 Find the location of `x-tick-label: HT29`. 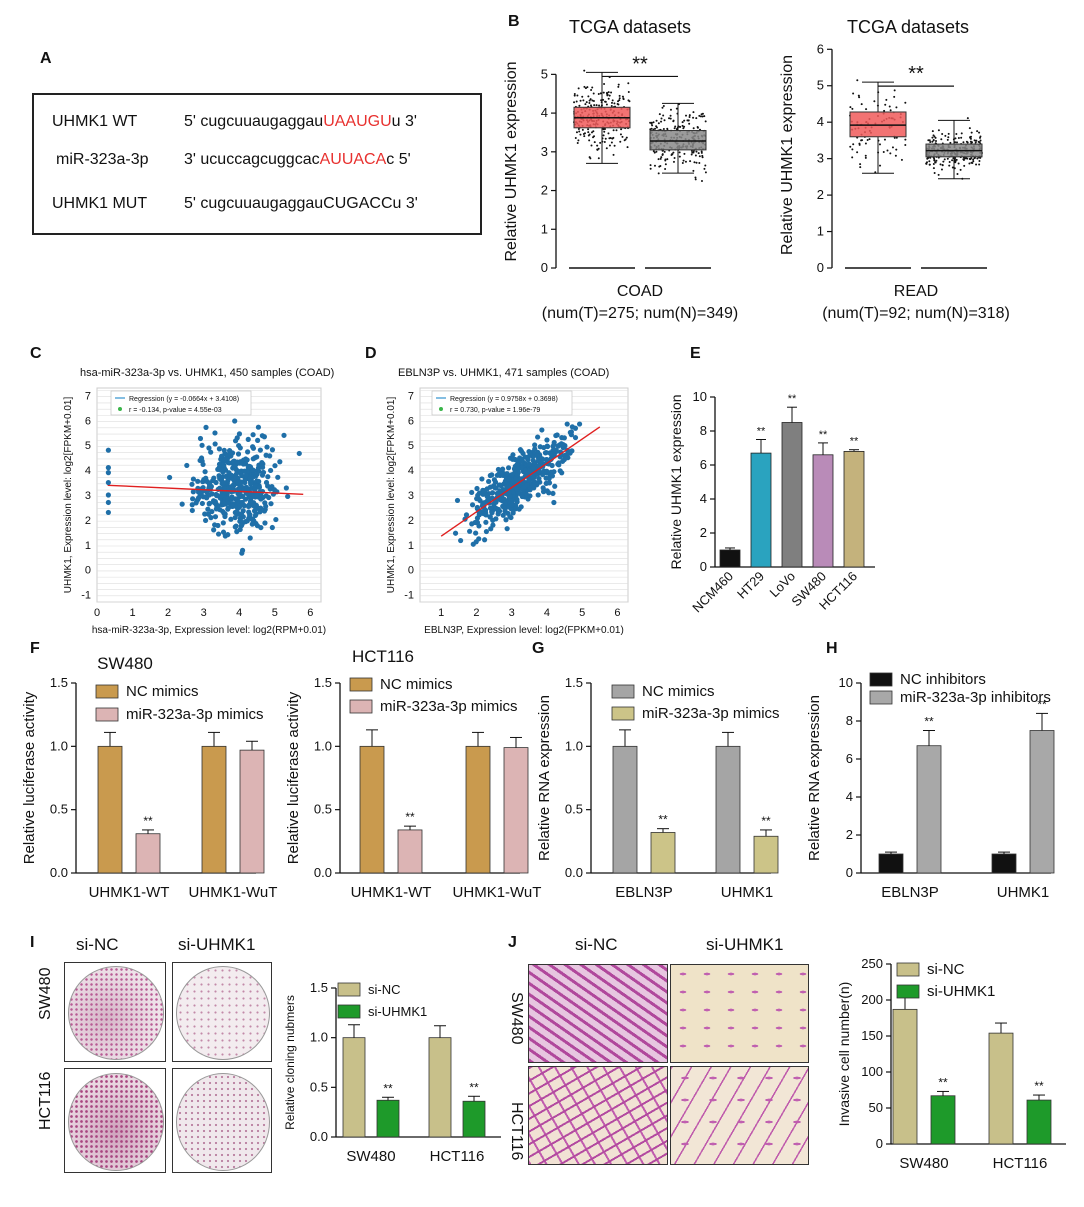

x-tick-label: HT29 is located at coordinates (750, 585).